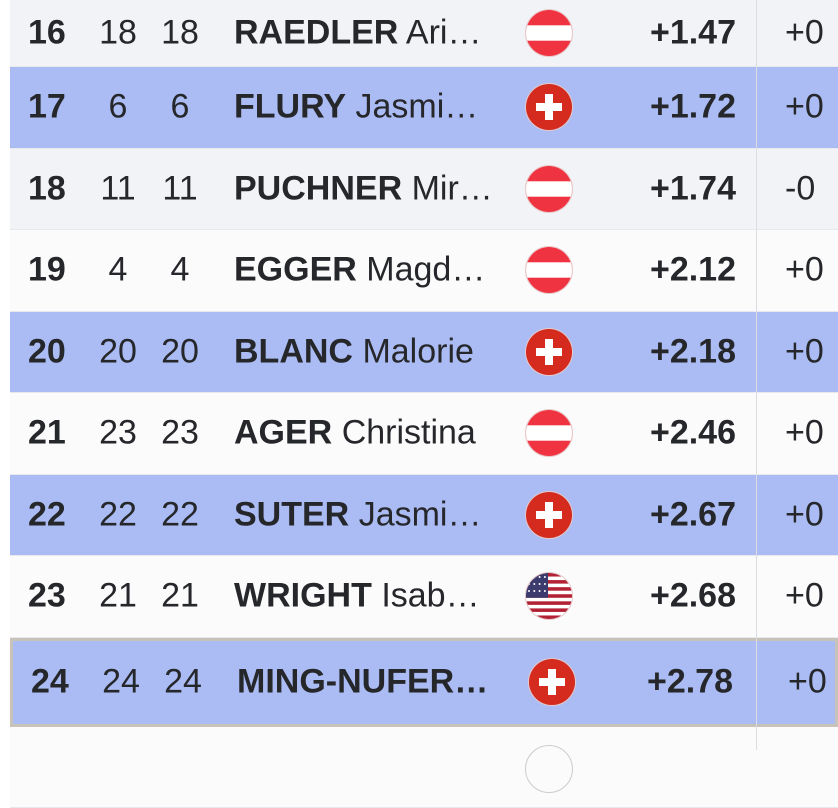  I want to click on time-behind: +2.18, so click(693, 351).